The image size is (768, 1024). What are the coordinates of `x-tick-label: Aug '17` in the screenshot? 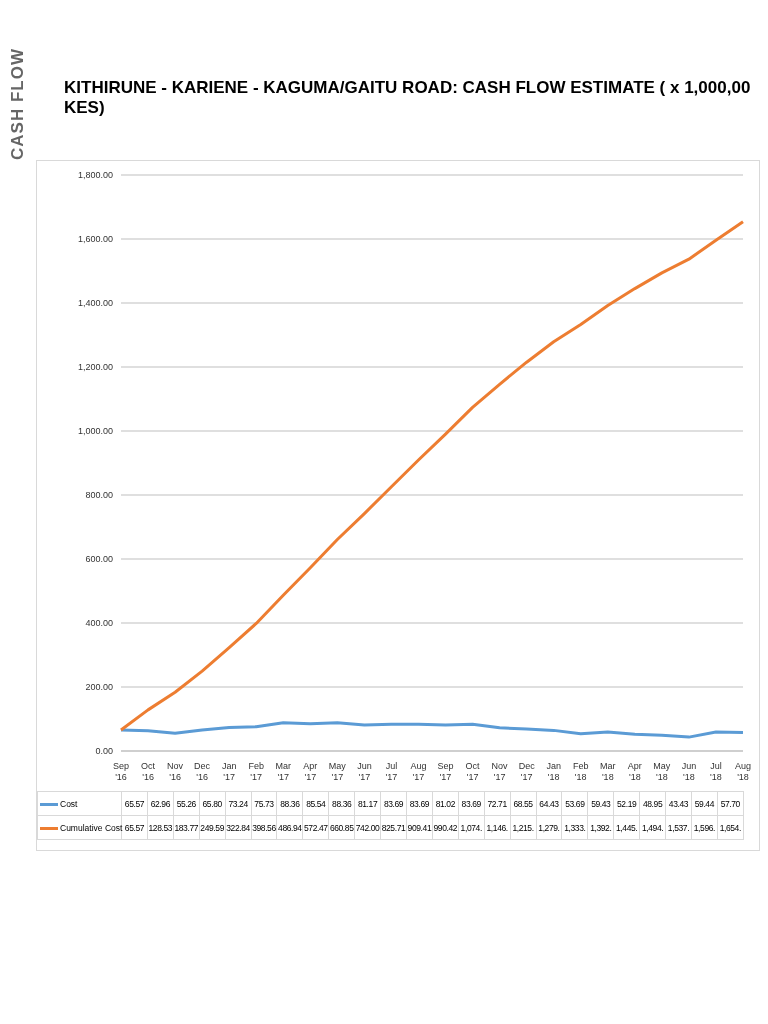 It's located at (418, 771).